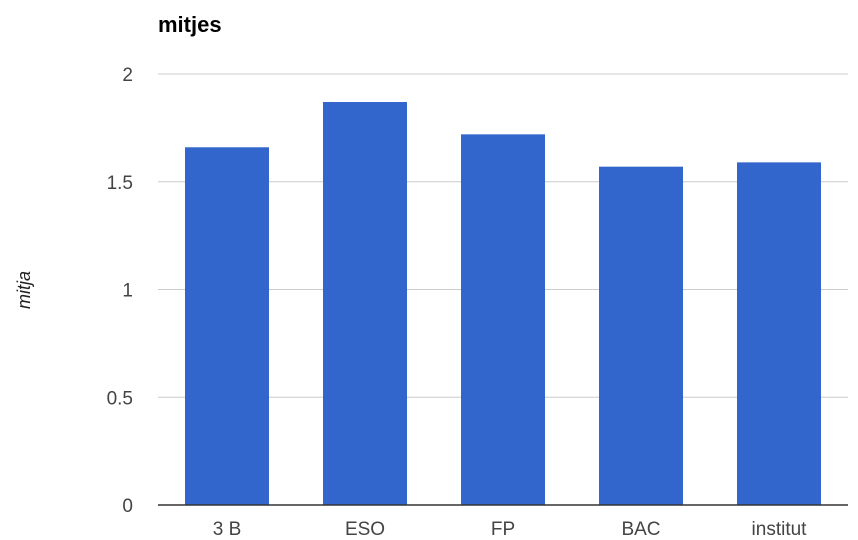 This screenshot has height=540, width=858. I want to click on bar-eso, so click(365, 303).